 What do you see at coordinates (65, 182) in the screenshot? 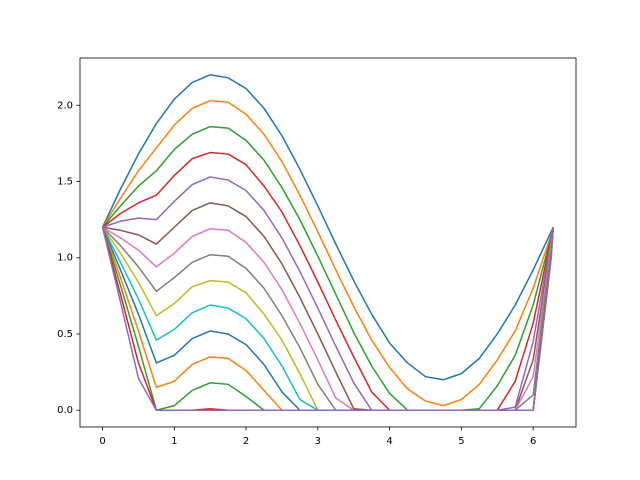
I see `y-tick-label: 1.5` at bounding box center [65, 182].